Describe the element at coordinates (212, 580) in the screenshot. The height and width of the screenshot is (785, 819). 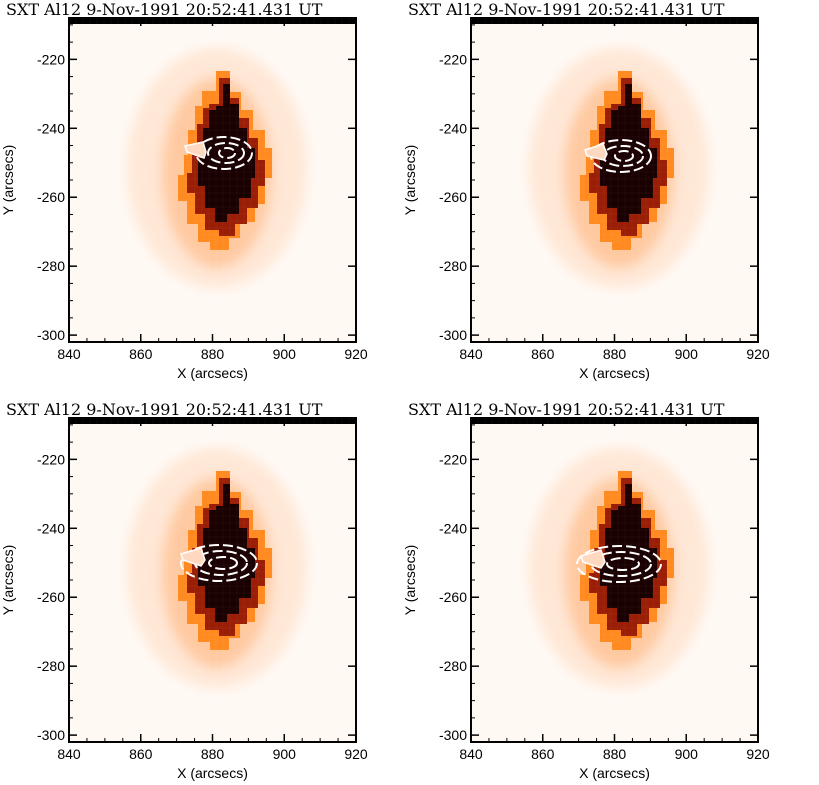
I see `image-panel-bottom-left` at that location.